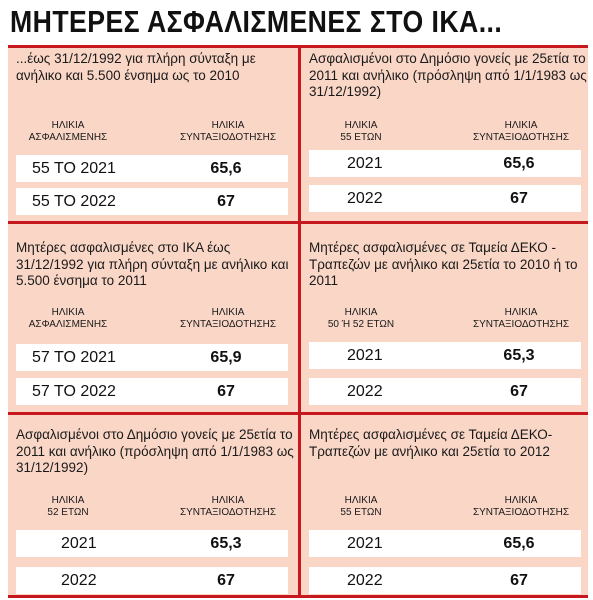 Image resolution: width=593 pixels, height=600 pixels. What do you see at coordinates (361, 318) in the screenshot?
I see `header-age: ΗΛΙΚΙΑ 50 Ή 52 ΕΤΩΝ` at bounding box center [361, 318].